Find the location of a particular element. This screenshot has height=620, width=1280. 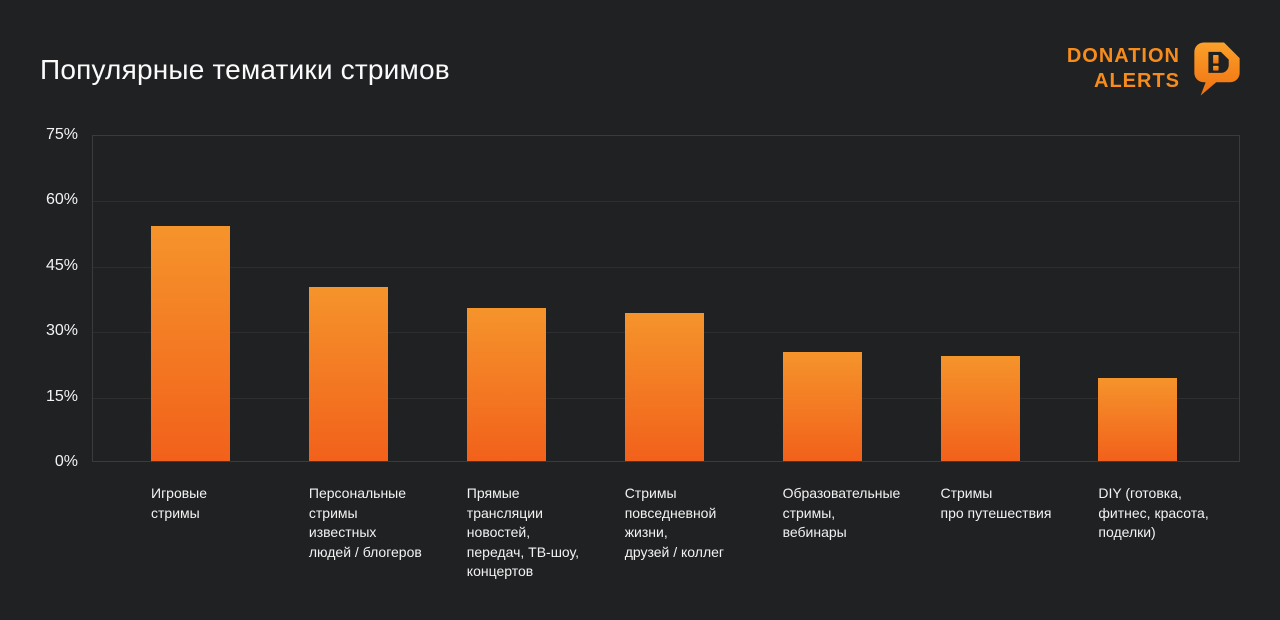

category-label: Игровые стримы is located at coordinates (179, 503).